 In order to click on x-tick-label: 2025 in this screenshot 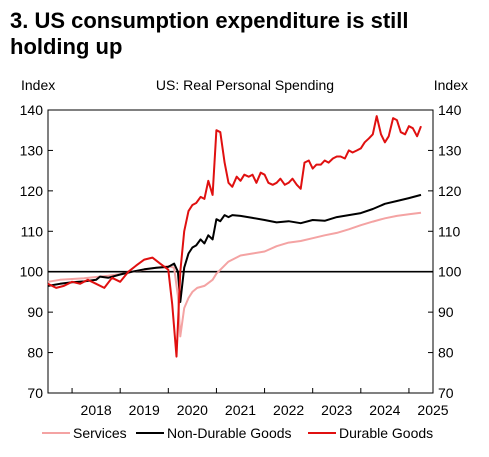, I will do `click(432, 410)`.